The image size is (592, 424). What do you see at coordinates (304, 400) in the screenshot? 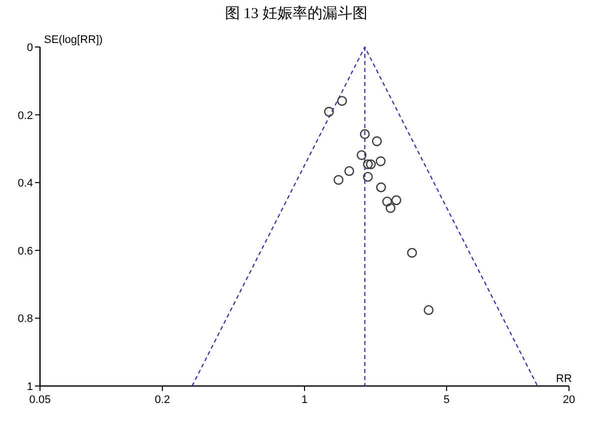
I see `x-tick-label: 1` at bounding box center [304, 400].